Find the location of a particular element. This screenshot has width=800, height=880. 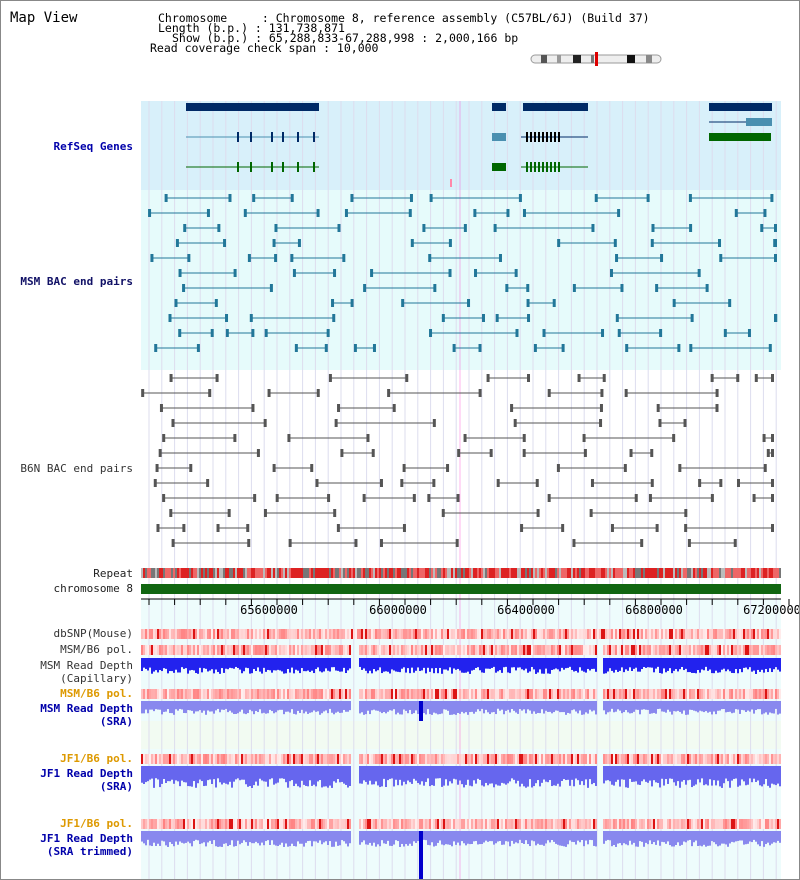

track-label-chromosome: chromosome 8 is located at coordinates (93, 588).